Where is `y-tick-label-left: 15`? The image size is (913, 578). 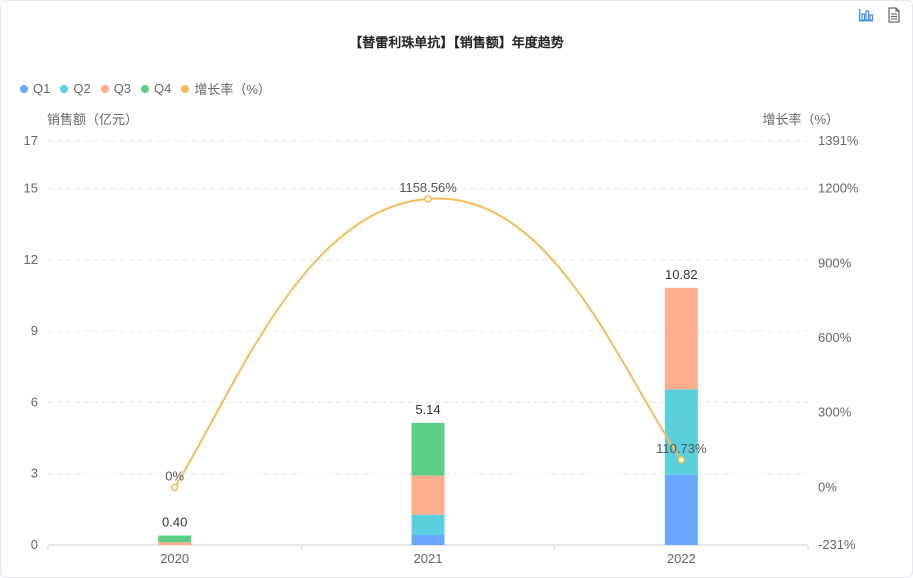 y-tick-label-left: 15 is located at coordinates (31, 188).